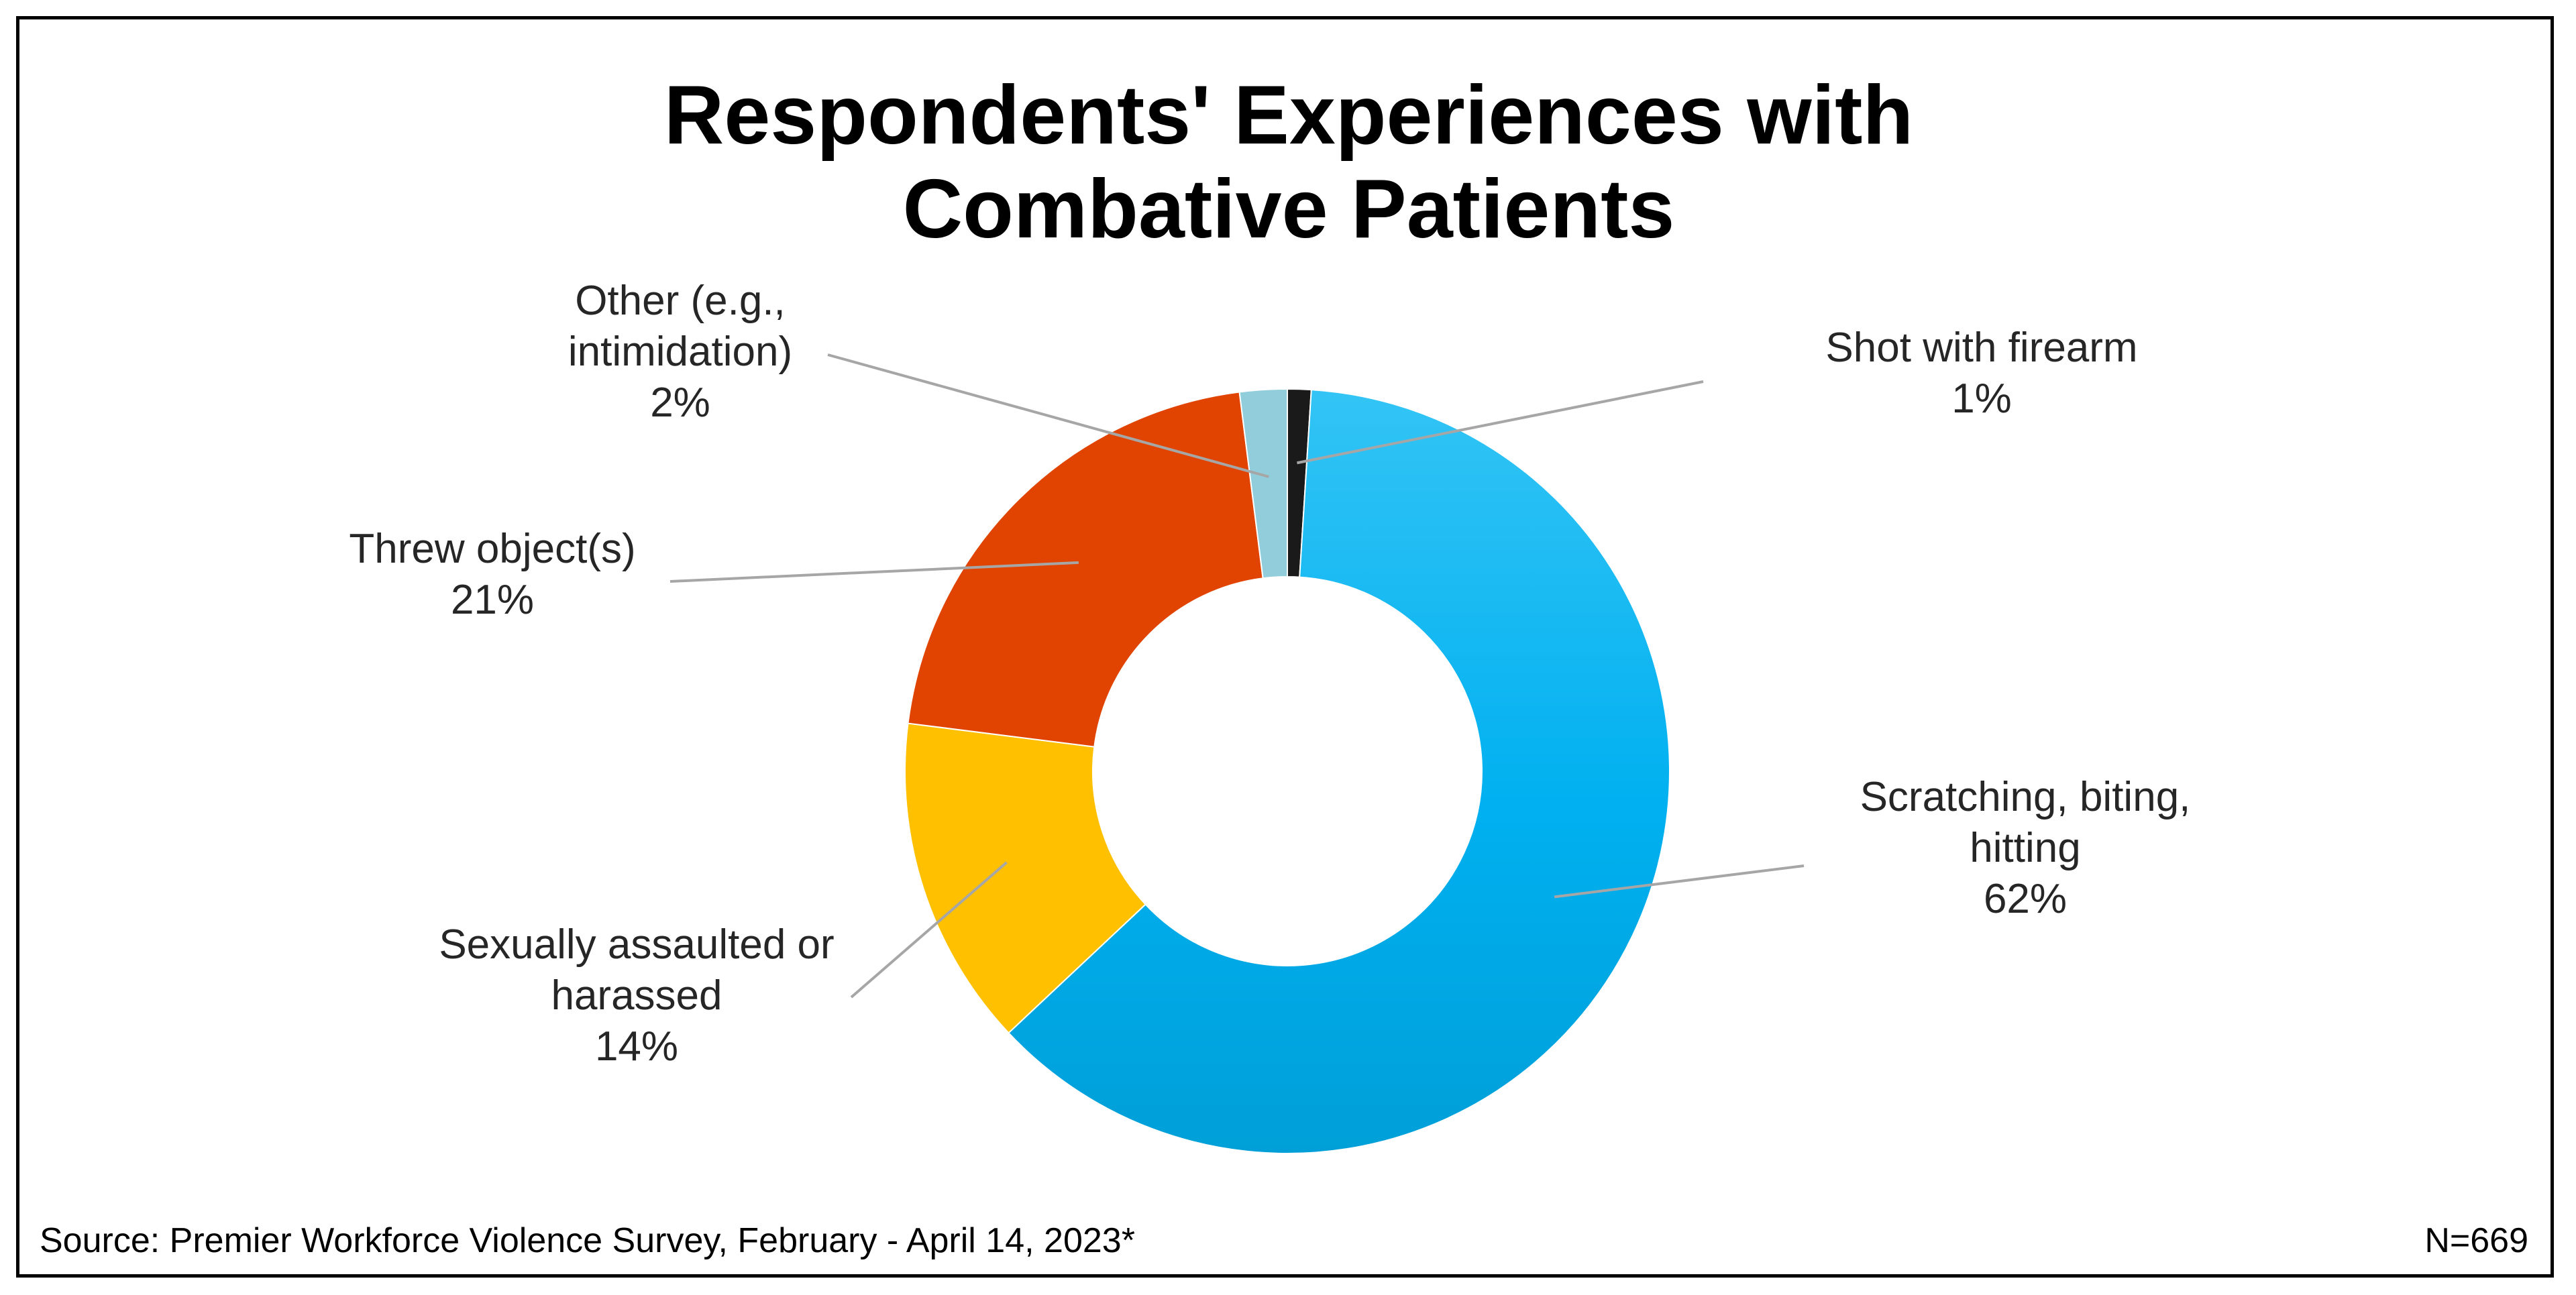 The height and width of the screenshot is (1295, 2576). I want to click on slice-value-label: 14%, so click(636, 1046).